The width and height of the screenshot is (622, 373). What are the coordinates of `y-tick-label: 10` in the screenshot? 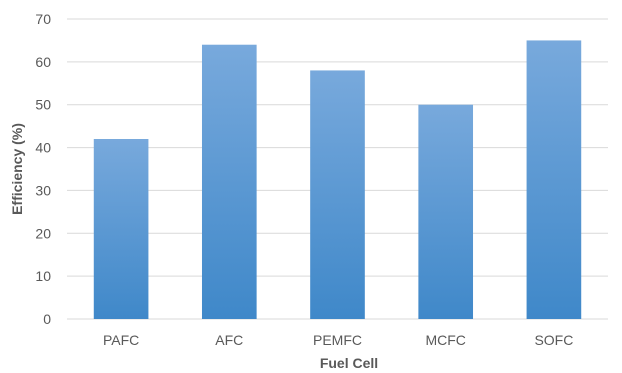 It's located at (43, 276).